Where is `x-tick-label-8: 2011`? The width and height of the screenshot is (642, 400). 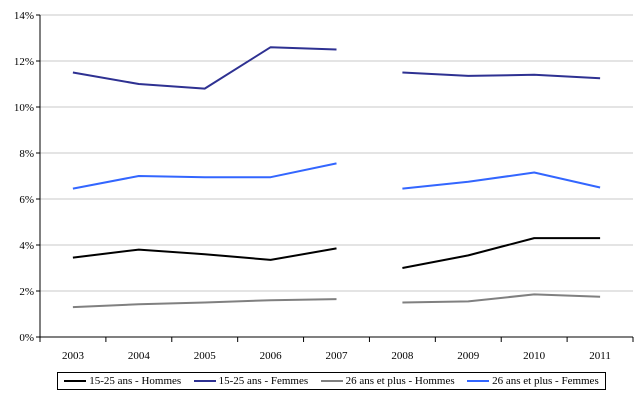
x-tick-label-8: 2011 is located at coordinates (600, 356).